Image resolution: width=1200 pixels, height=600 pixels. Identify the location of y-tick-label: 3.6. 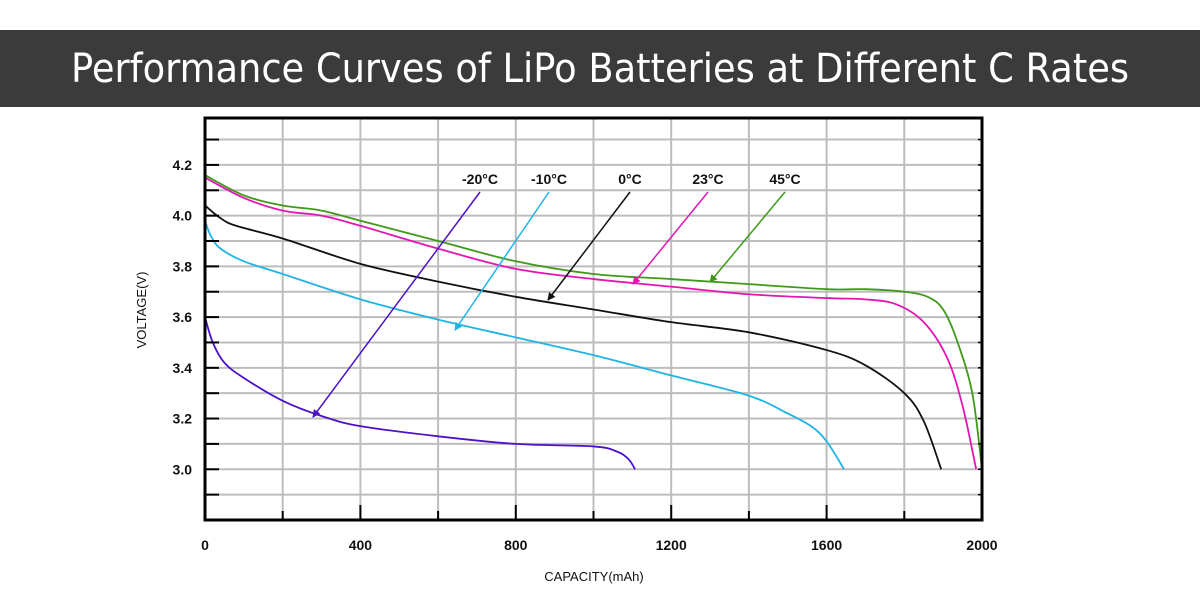
(183, 317).